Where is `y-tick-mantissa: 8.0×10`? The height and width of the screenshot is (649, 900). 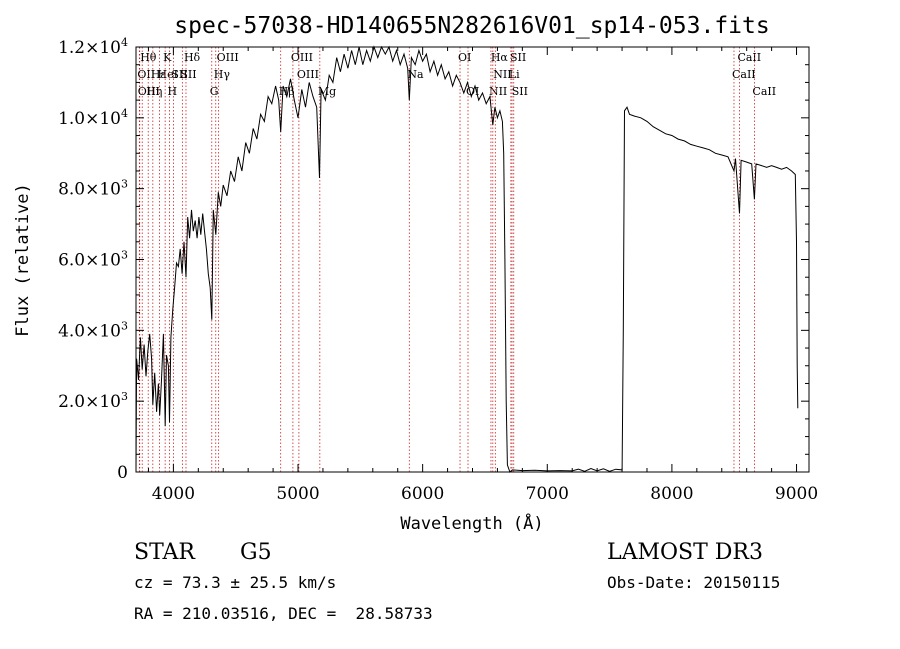
y-tick-mantissa: 8.0×10 is located at coordinates (89, 190).